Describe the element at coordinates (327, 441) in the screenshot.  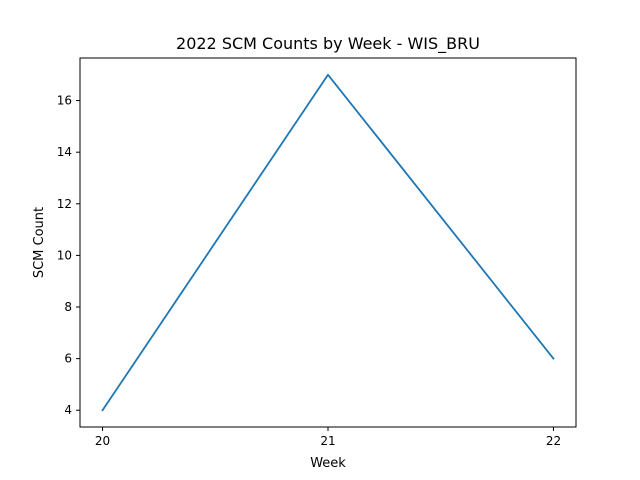
I see `x-tick-label: 21` at that location.